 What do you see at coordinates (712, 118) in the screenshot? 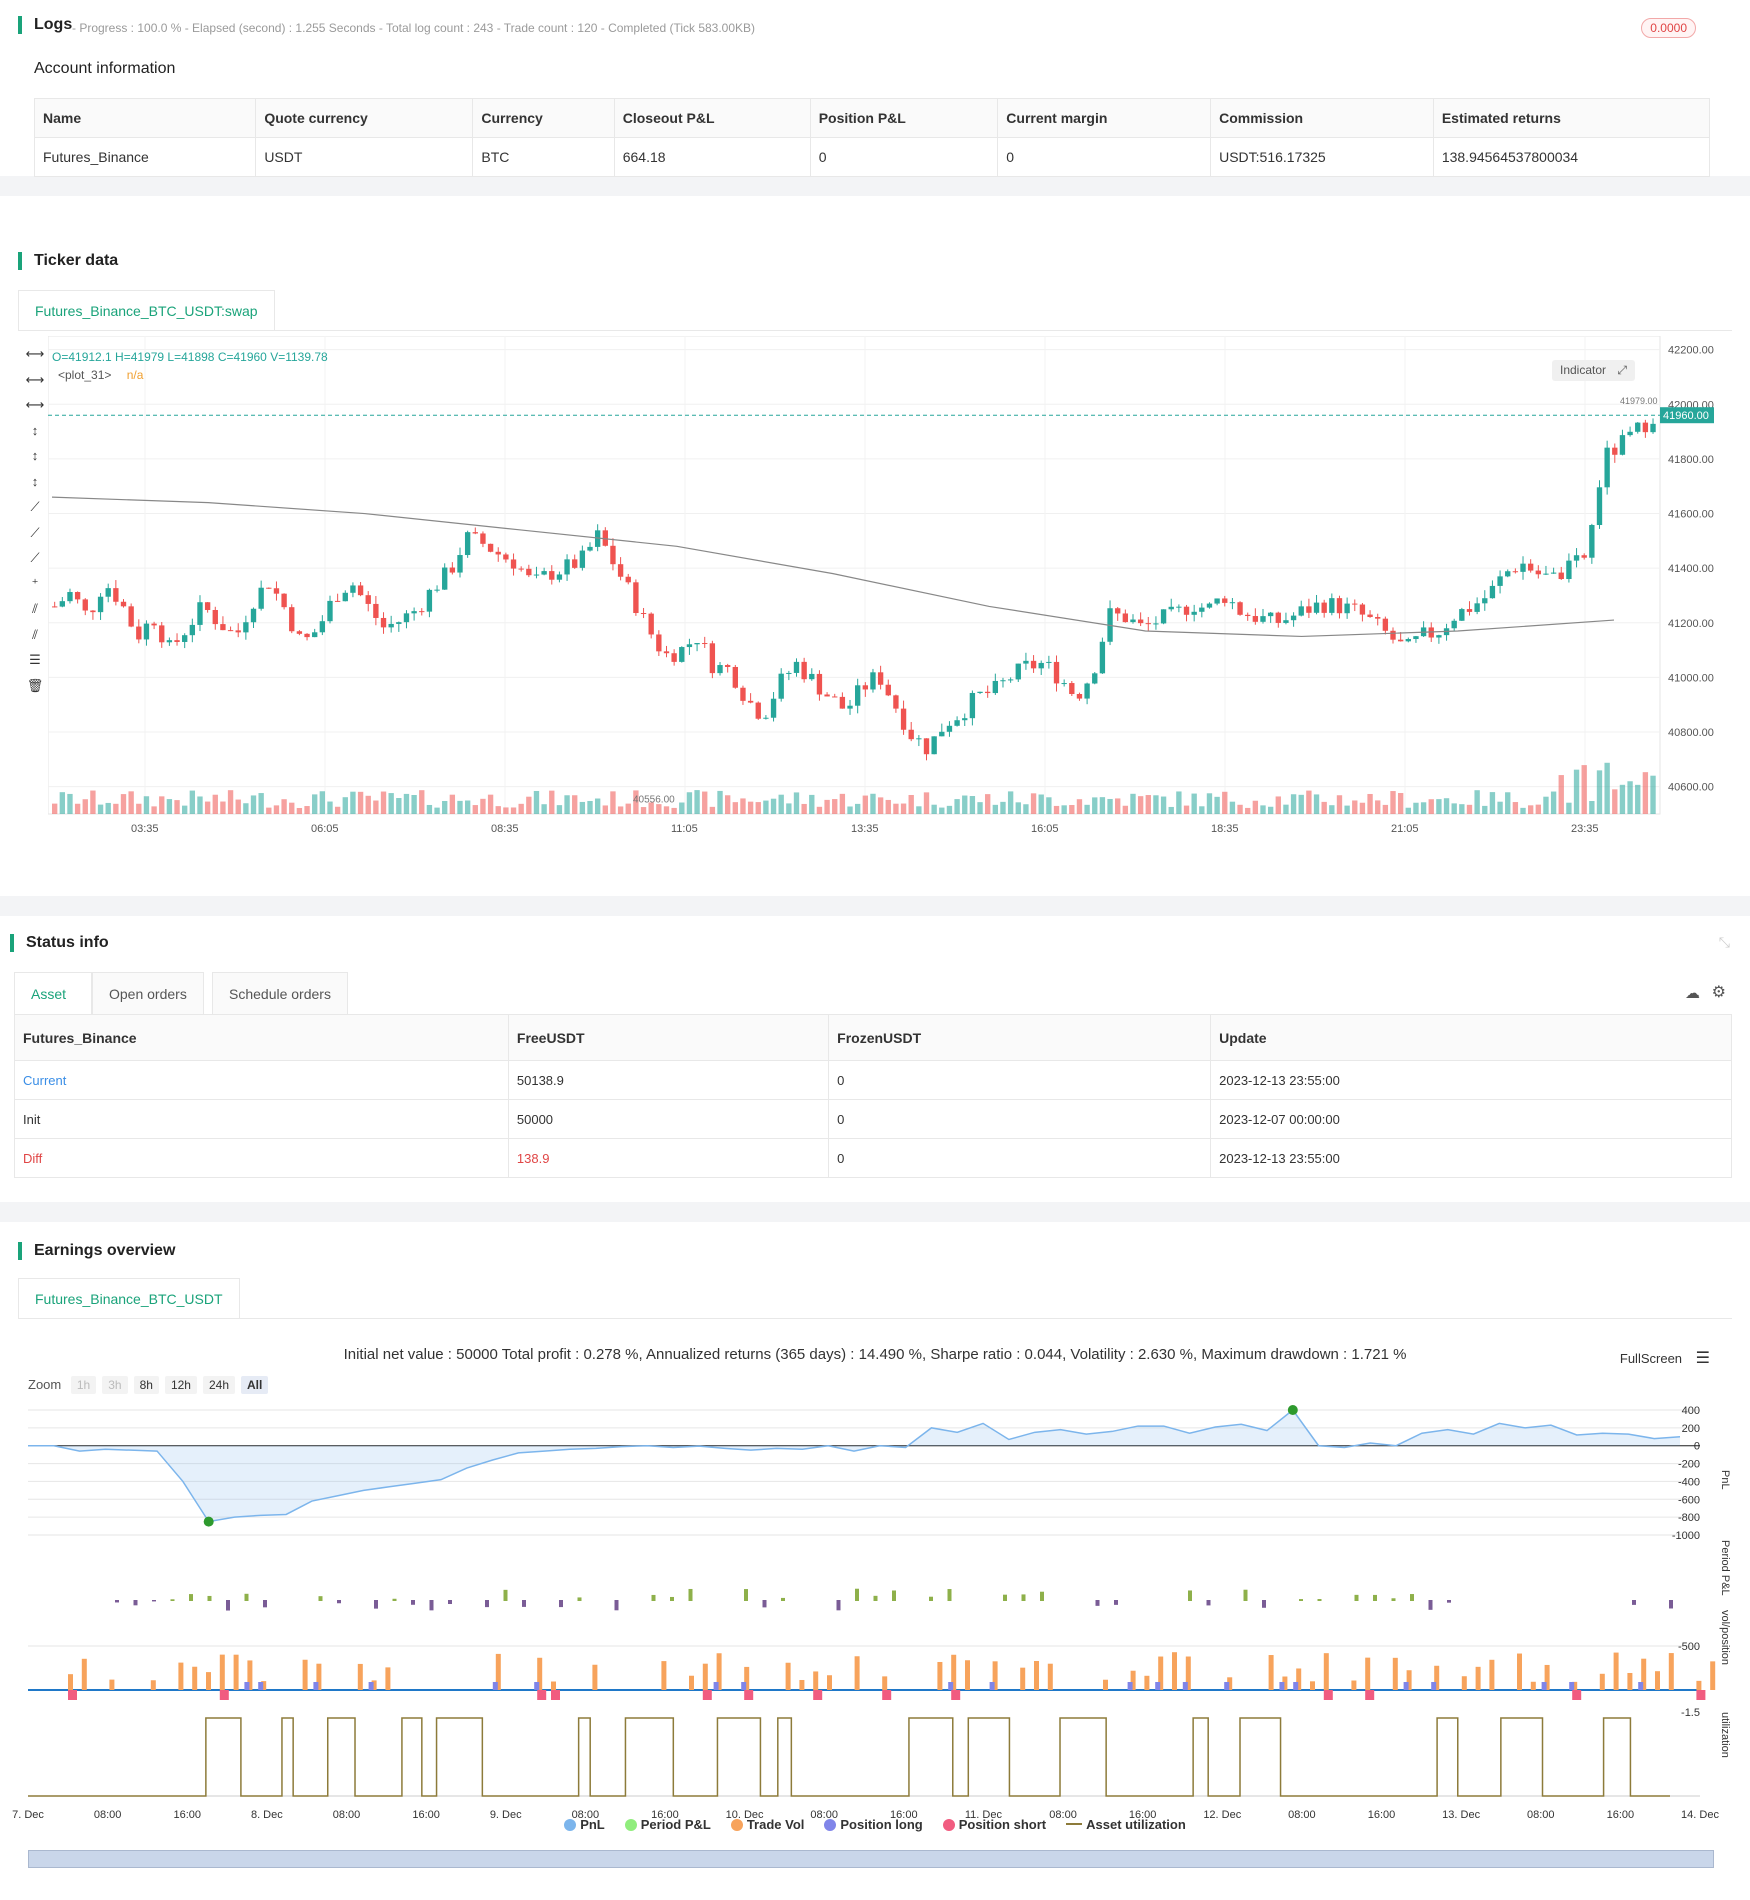
I see `column-header: Closeout P&L` at bounding box center [712, 118].